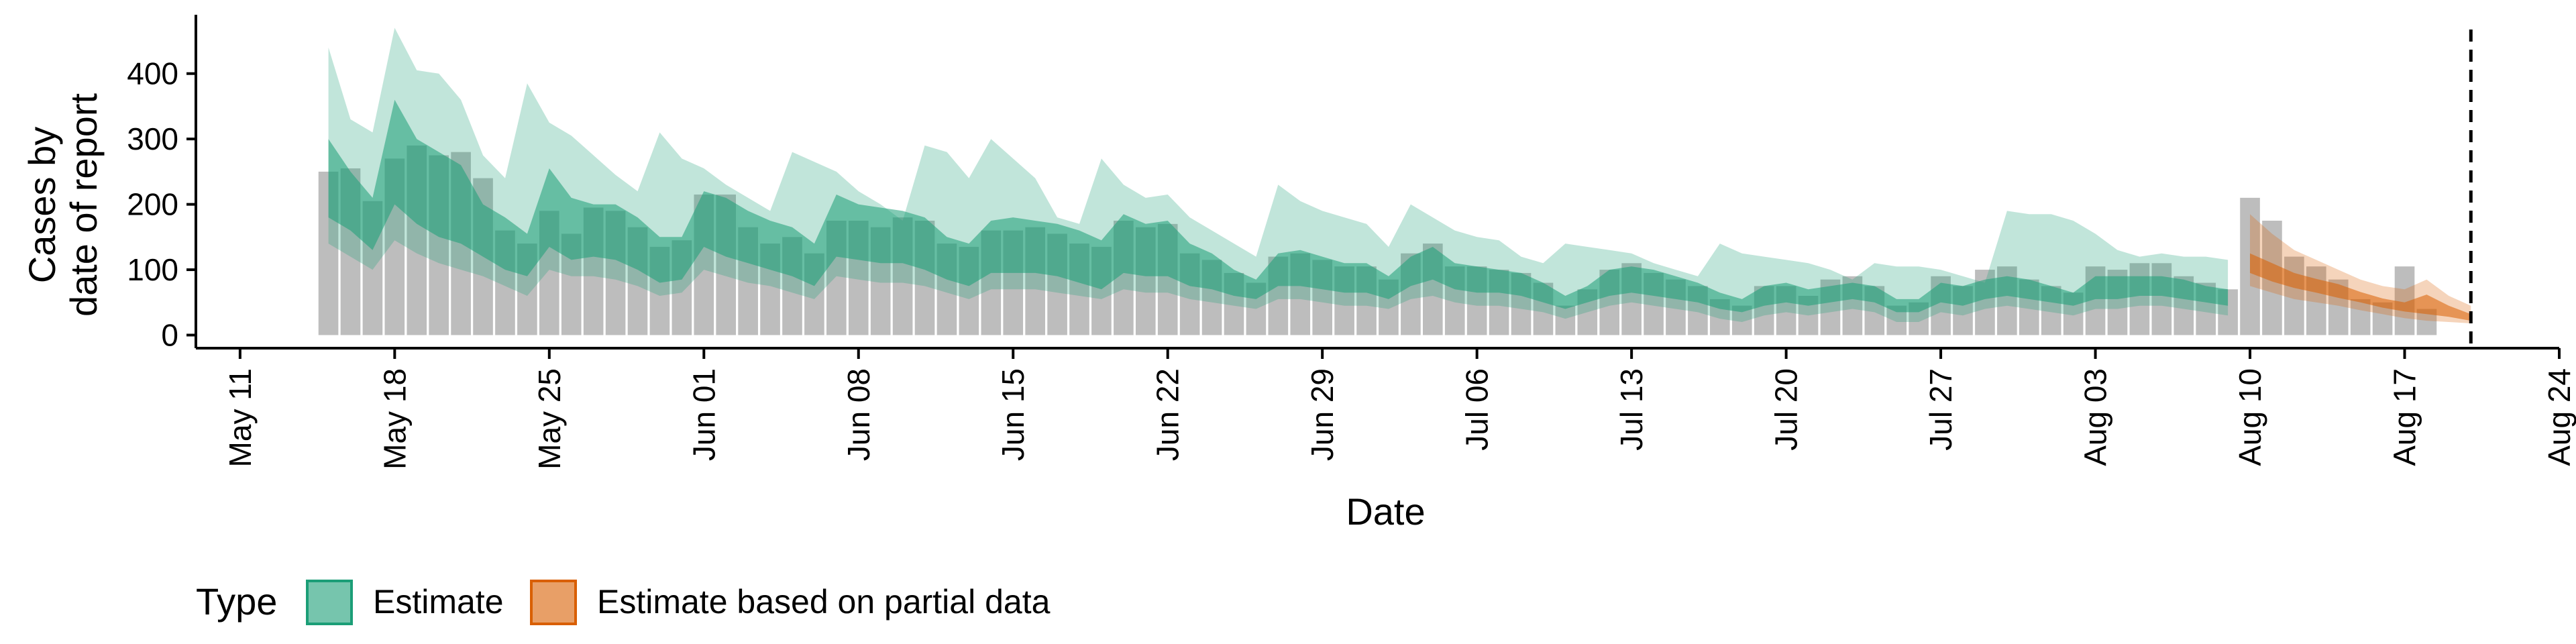 This screenshot has height=644, width=2576. I want to click on legend-key-estimate, so click(329, 602).